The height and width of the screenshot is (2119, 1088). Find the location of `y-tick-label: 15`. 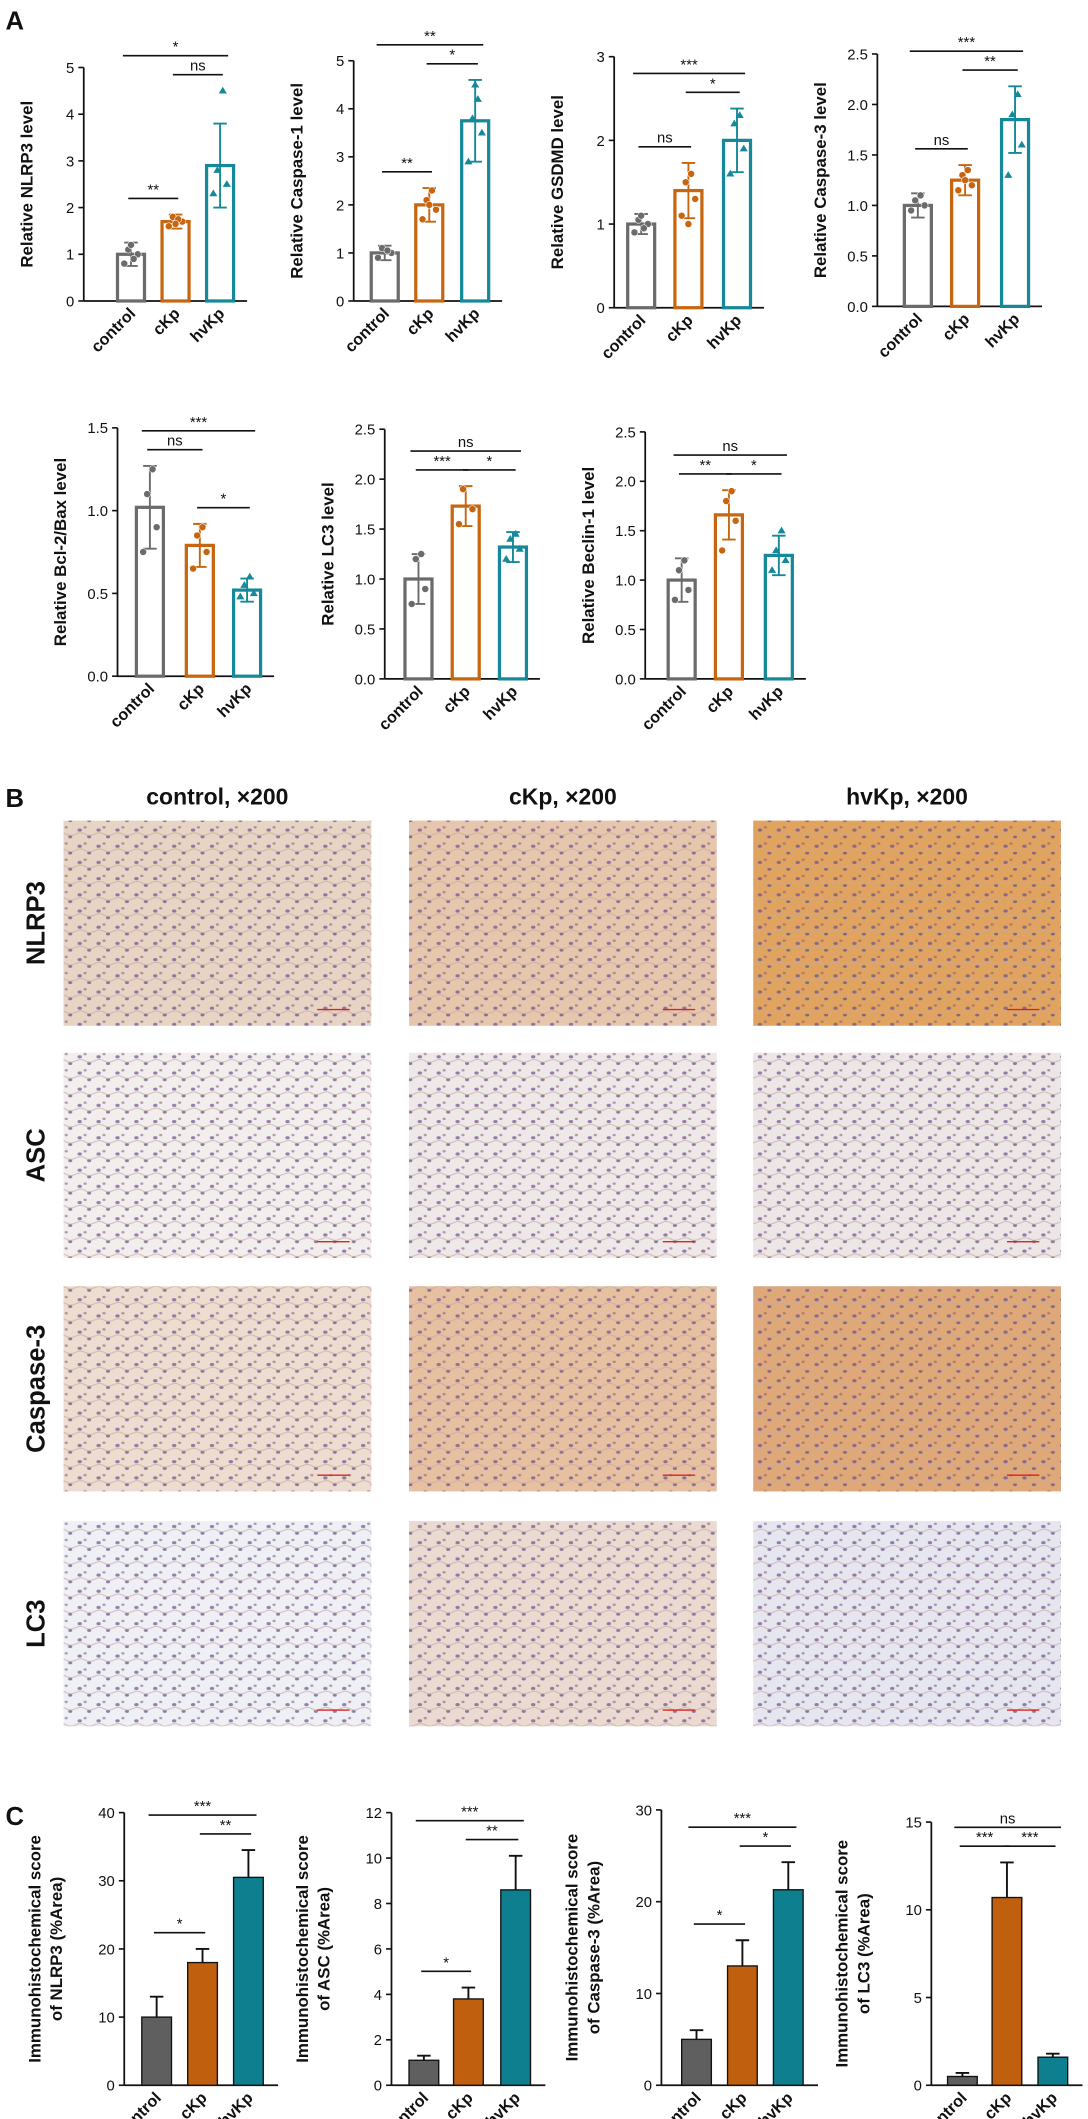

y-tick-label: 15 is located at coordinates (913, 1823).